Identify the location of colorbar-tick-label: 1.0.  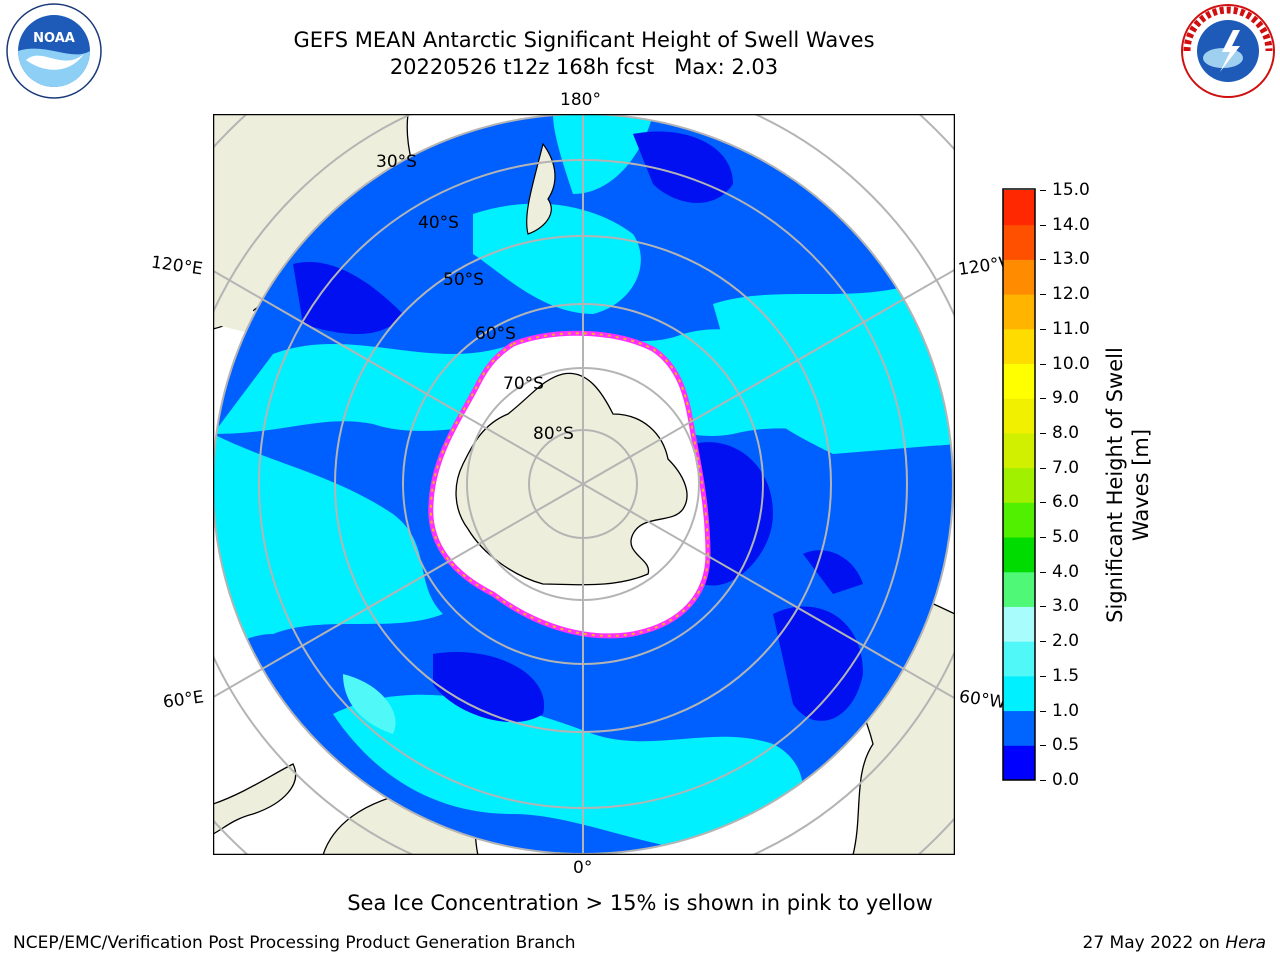
(1066, 710).